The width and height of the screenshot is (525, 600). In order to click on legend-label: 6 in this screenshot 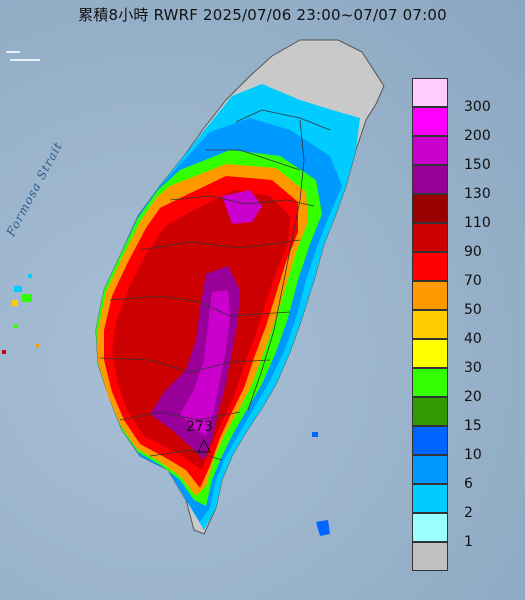, I will do `click(468, 484)`.